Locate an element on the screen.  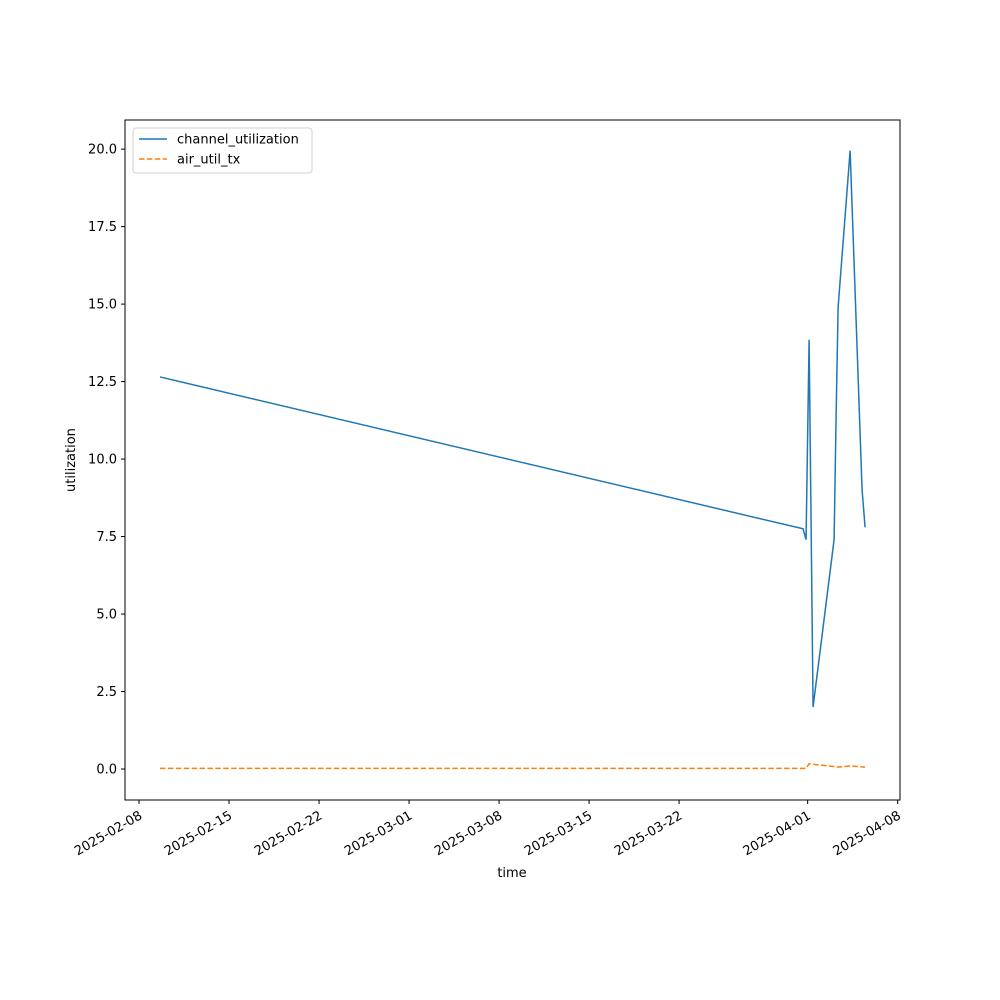
x-tick-label: 2025-03-15 is located at coordinates (558, 833).